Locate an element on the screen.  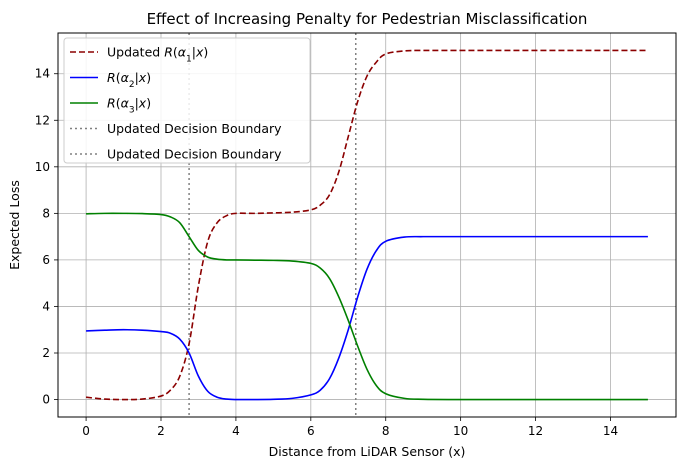
y-tick-label: 12 is located at coordinates (42, 120).